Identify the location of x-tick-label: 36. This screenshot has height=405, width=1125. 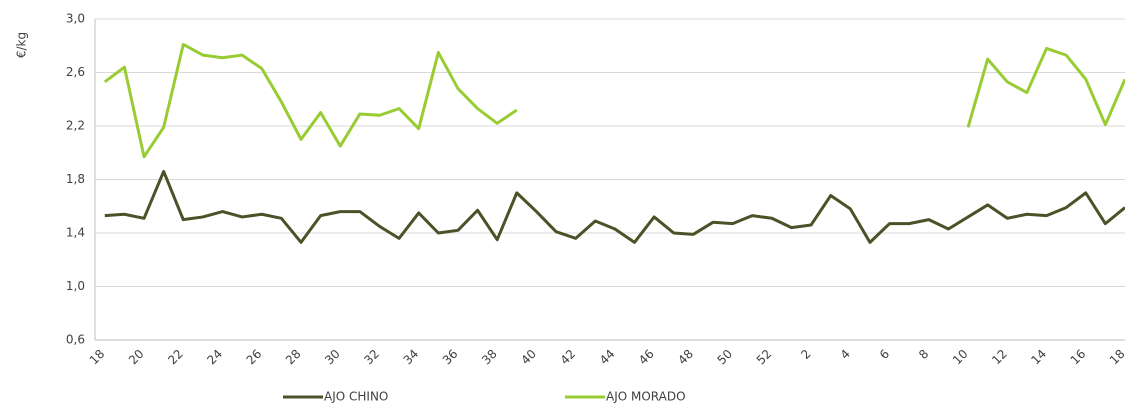
(450, 357).